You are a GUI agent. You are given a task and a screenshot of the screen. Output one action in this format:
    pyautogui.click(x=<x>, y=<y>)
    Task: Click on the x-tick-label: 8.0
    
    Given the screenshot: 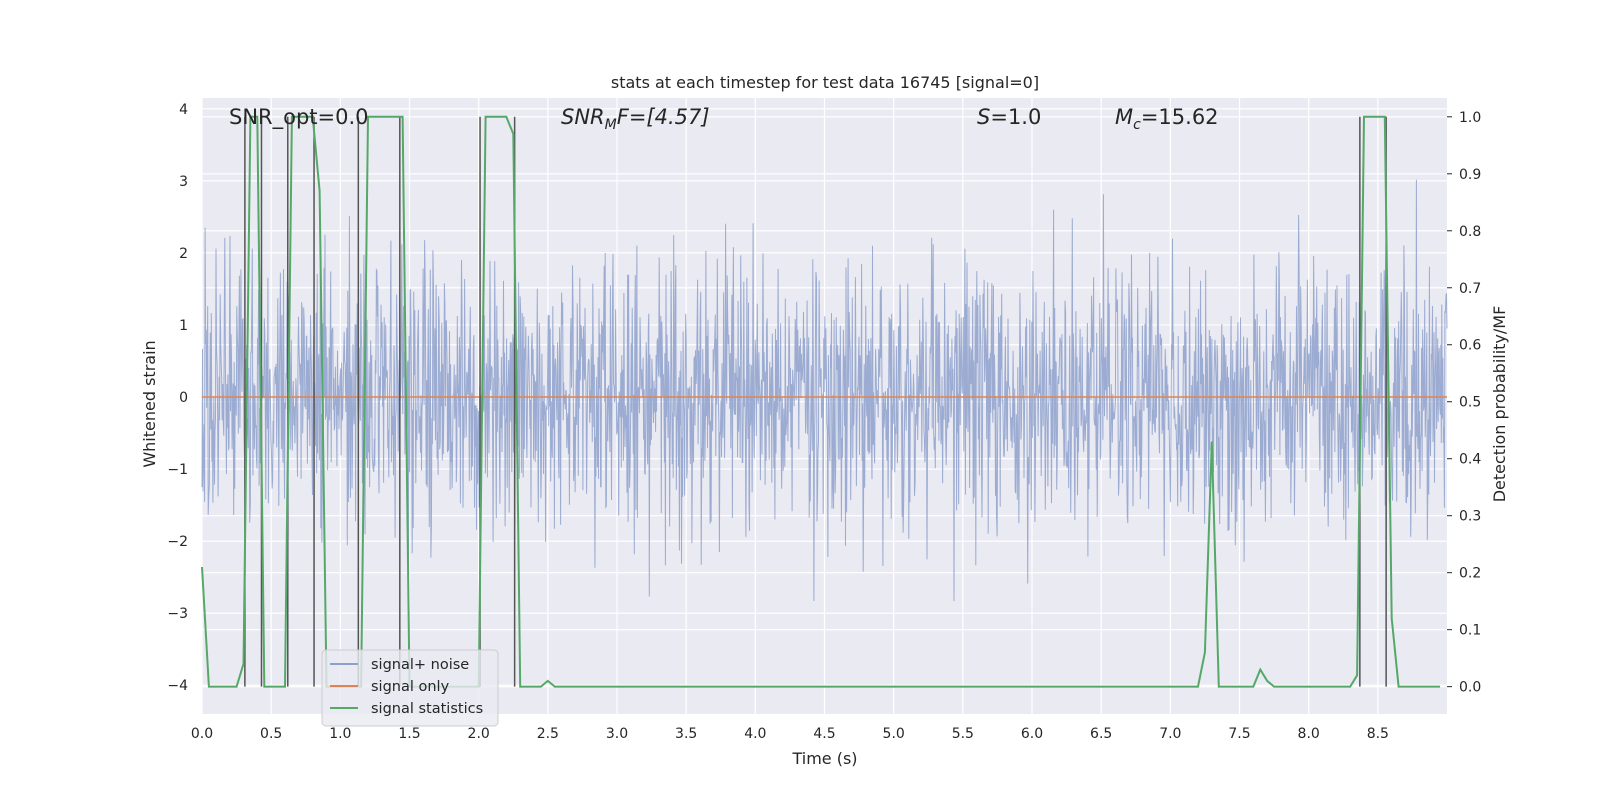 What is the action you would take?
    pyautogui.click(x=1309, y=734)
    